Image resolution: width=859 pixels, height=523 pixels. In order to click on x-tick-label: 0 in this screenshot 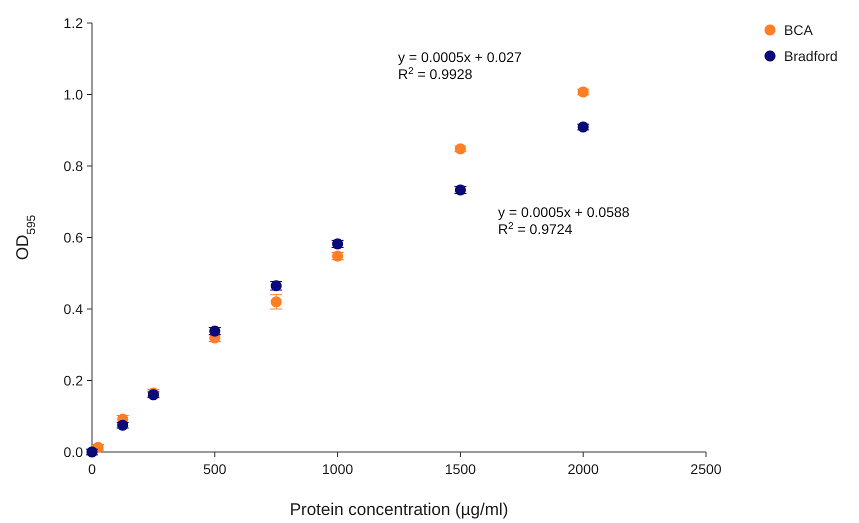, I will do `click(92, 469)`.